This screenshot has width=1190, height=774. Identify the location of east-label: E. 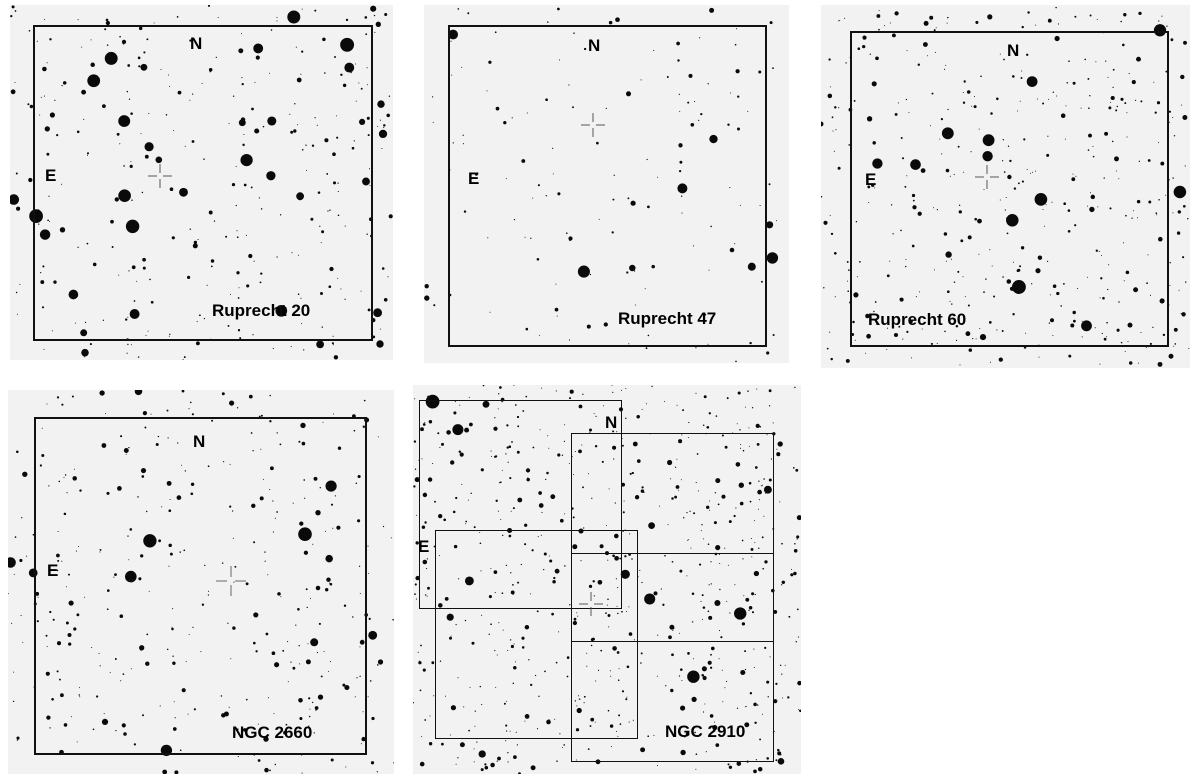
(51, 175).